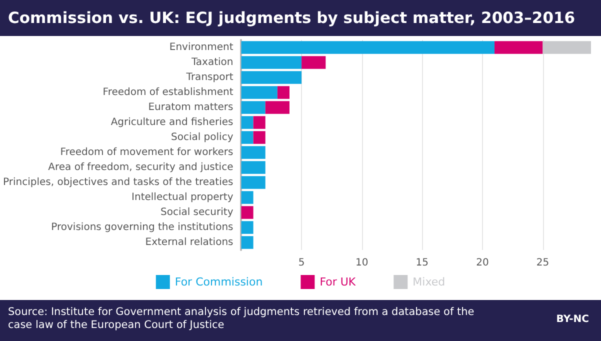 The image size is (601, 341). Describe the element at coordinates (141, 167) in the screenshot. I see `y-tick-label: Area of freedom, security and justice` at that location.